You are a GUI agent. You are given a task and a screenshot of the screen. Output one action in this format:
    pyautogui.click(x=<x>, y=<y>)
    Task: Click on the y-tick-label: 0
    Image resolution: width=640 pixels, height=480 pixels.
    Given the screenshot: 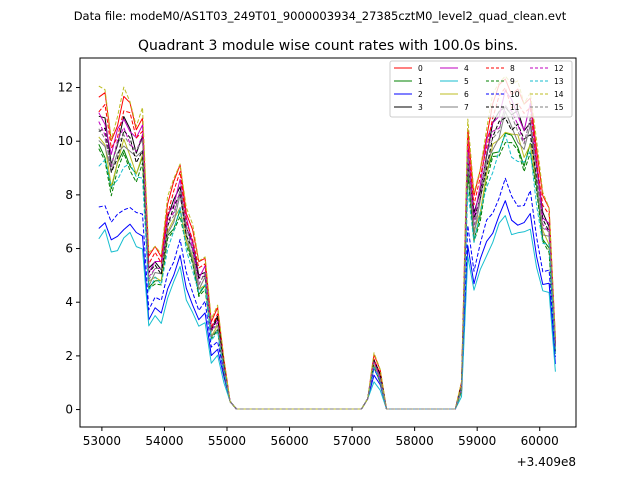 What is the action you would take?
    pyautogui.click(x=69, y=410)
    